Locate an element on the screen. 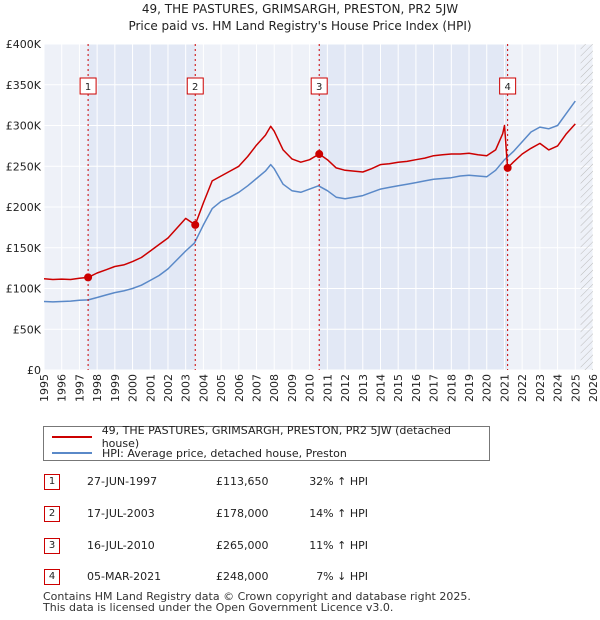 The height and width of the screenshot is (620, 600). sale-date: 05-MAR-2021 is located at coordinates (124, 576).